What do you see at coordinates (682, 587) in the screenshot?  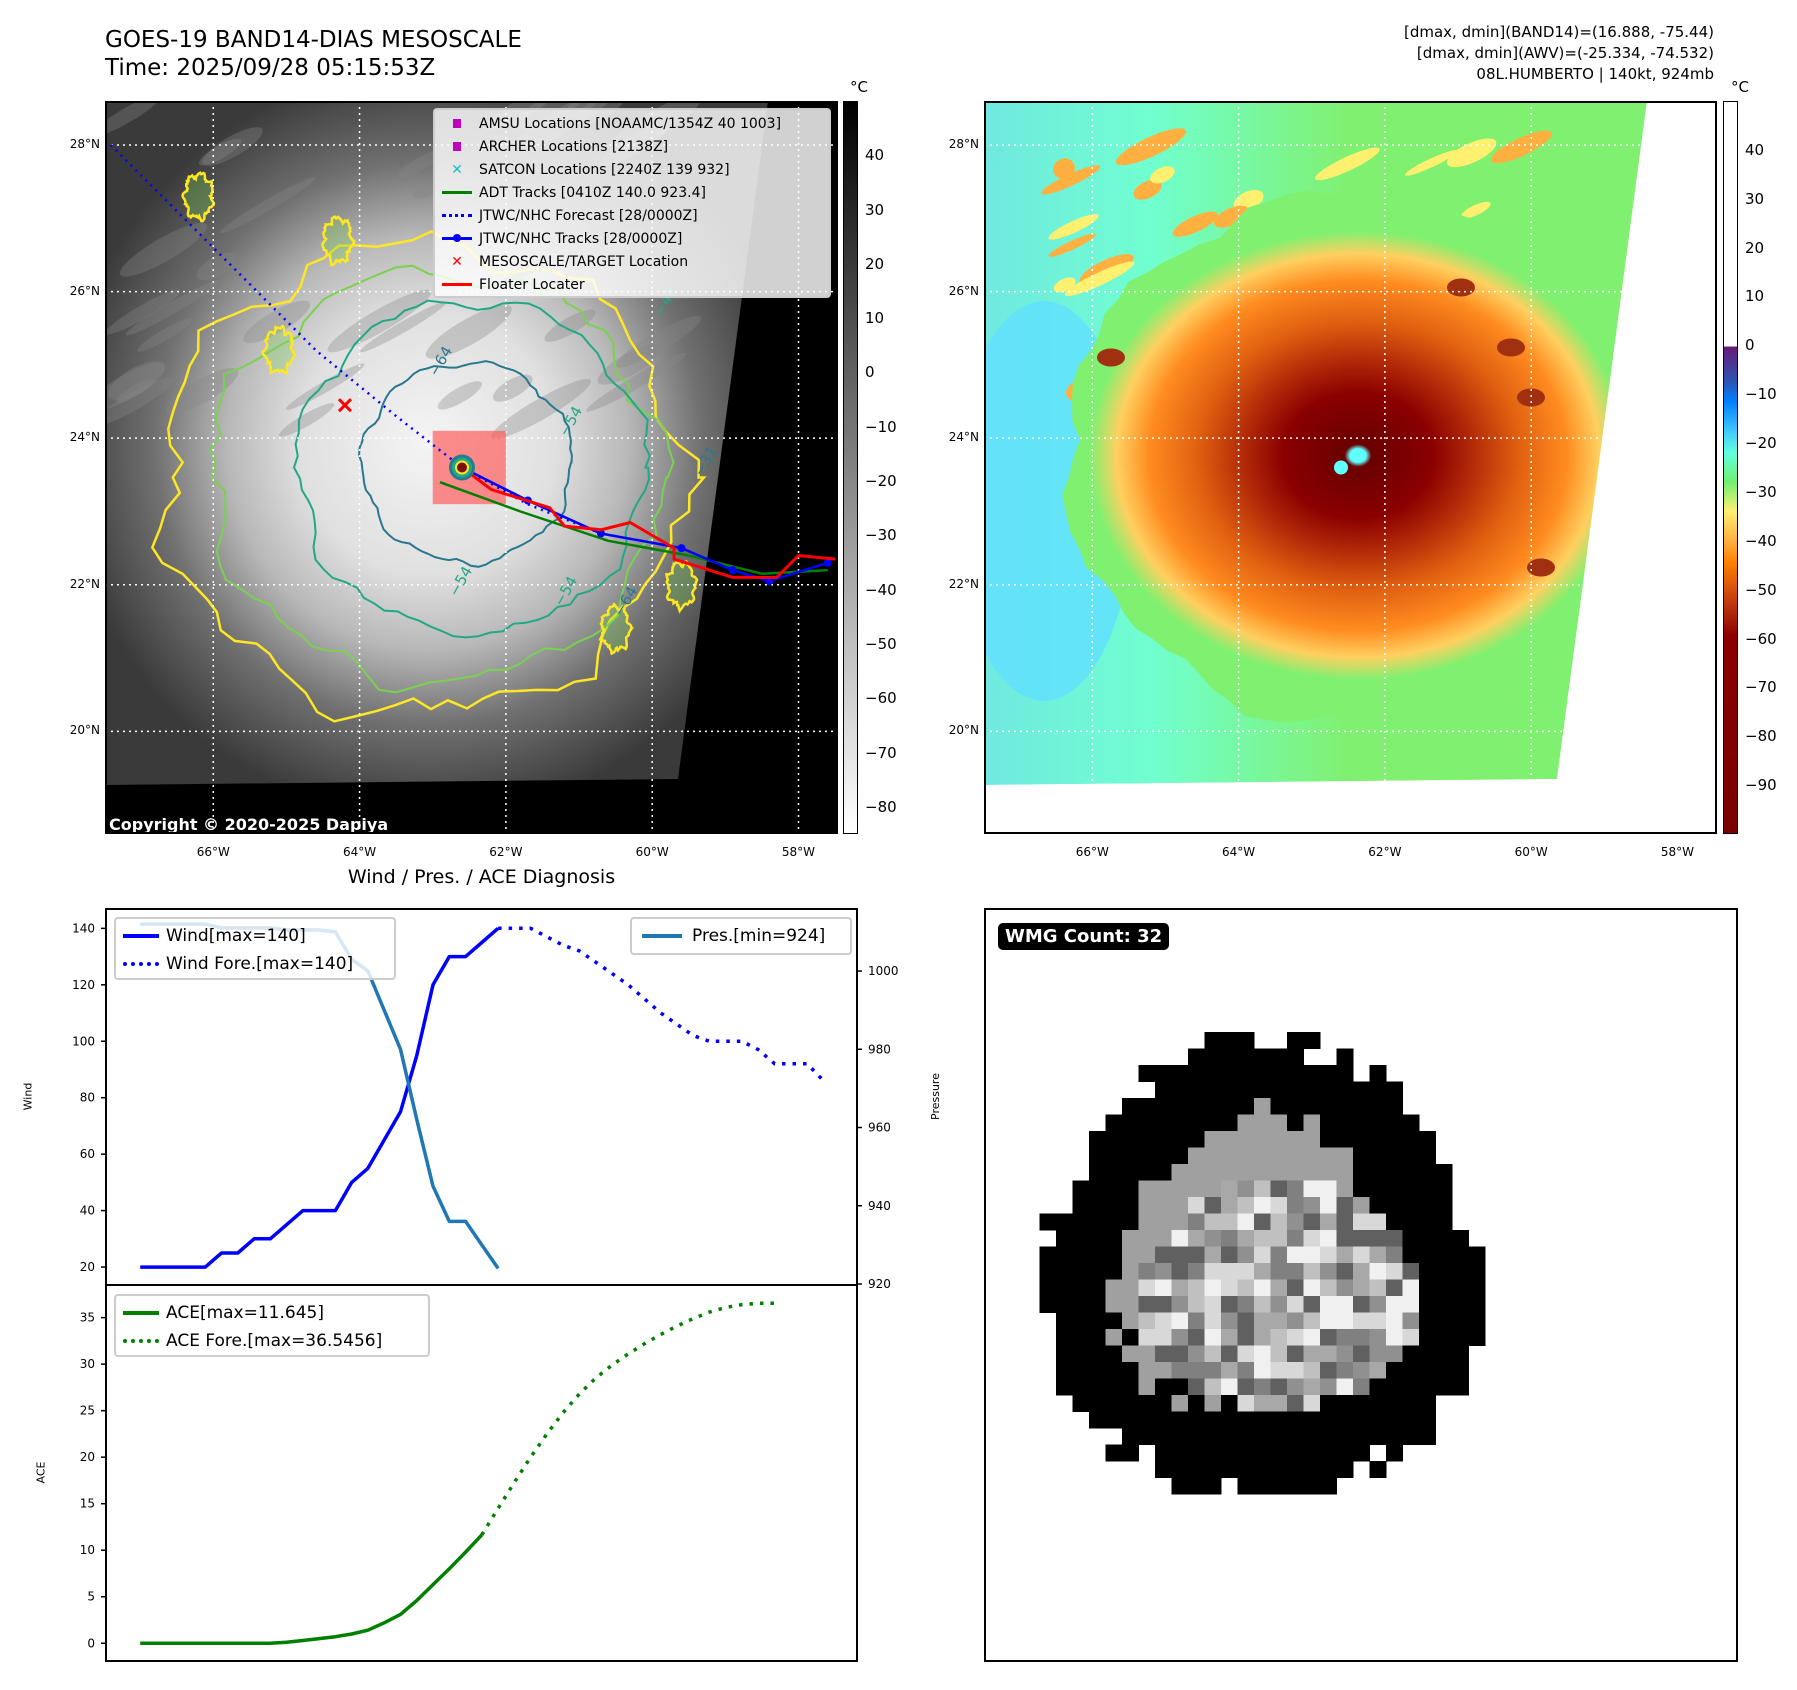 I see `contour-cell` at bounding box center [682, 587].